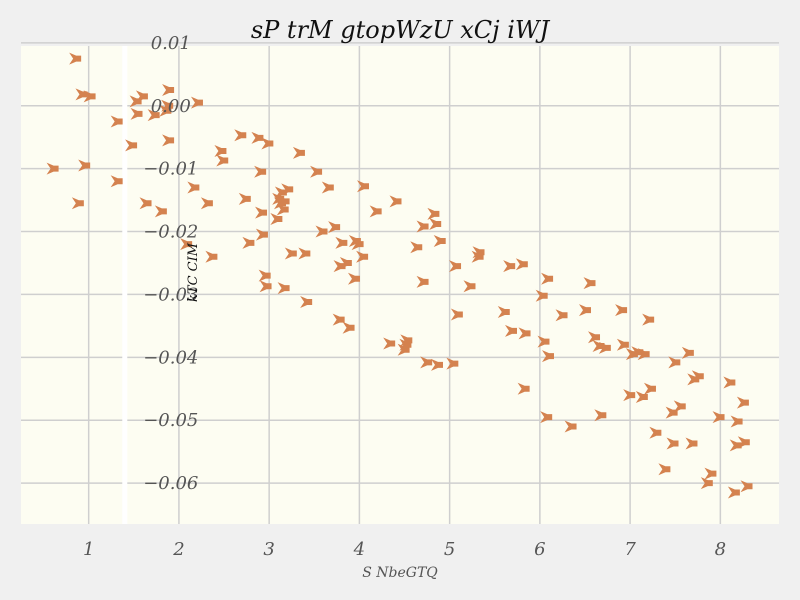 Image resolution: width=800 pixels, height=600 pixels. Describe the element at coordinates (170, 169) in the screenshot. I see `y-tick-label: −0.01` at that location.